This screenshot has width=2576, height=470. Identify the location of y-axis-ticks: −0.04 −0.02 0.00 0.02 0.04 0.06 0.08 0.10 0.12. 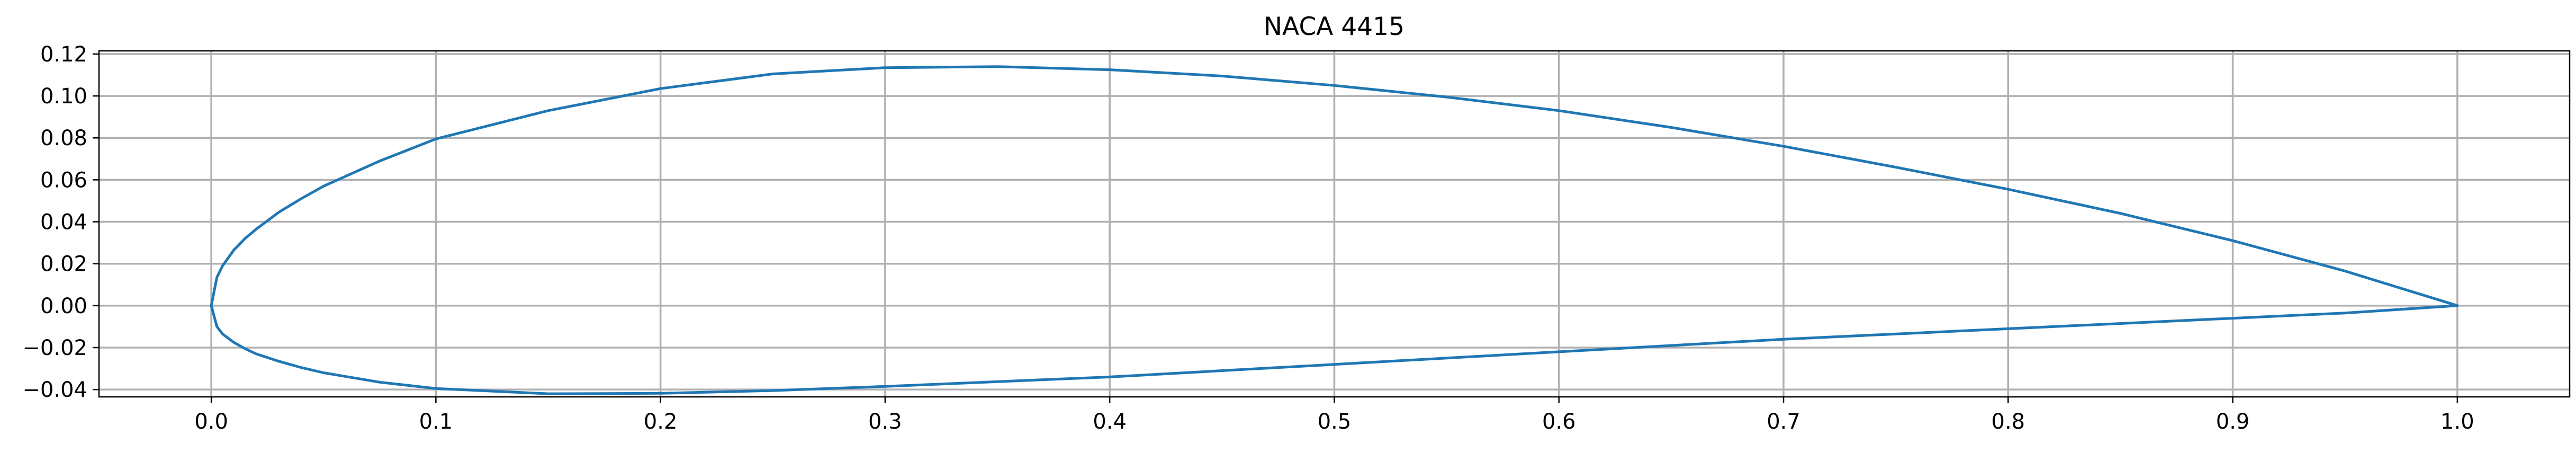
(60, 222).